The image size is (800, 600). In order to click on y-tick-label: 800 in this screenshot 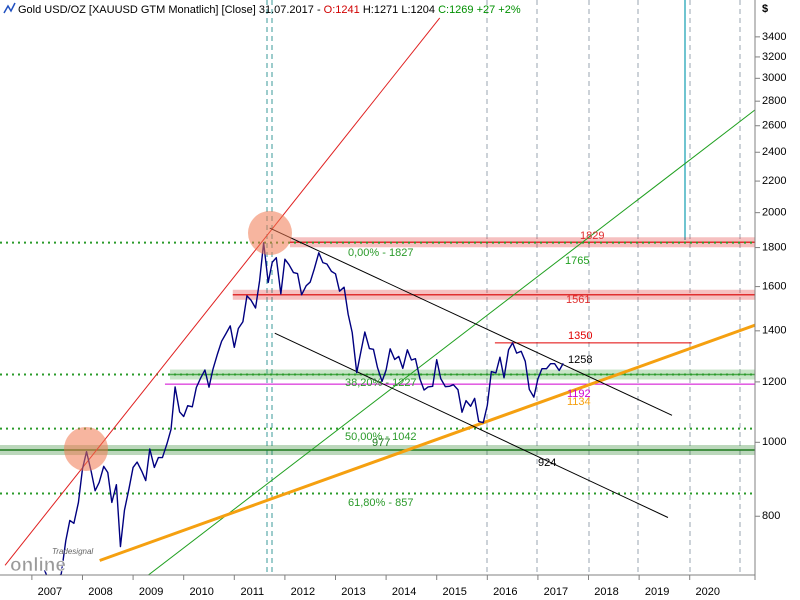, I will do `click(771, 516)`.